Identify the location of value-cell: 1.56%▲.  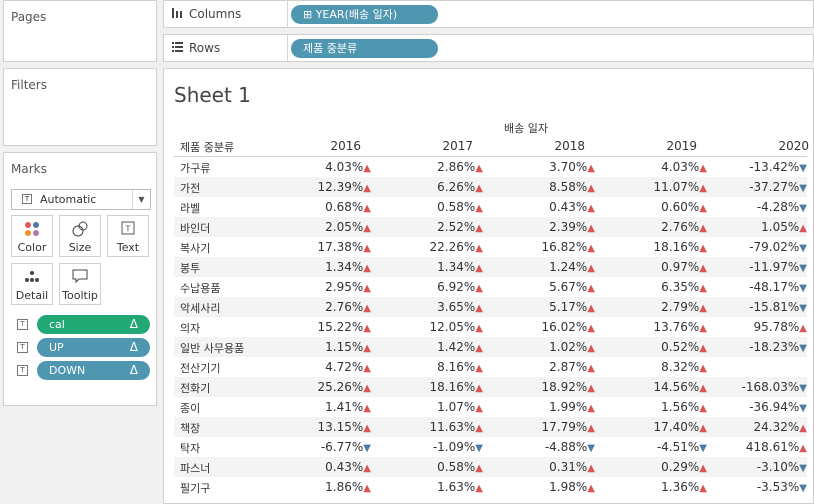
(651, 407).